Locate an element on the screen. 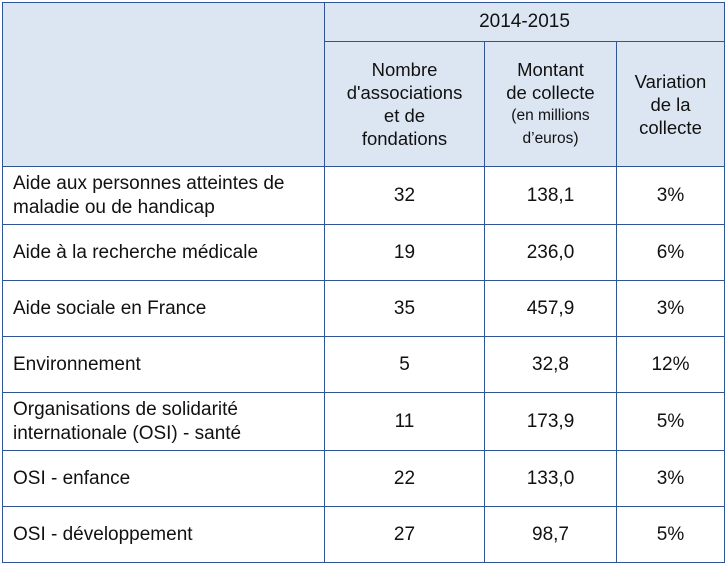 The height and width of the screenshot is (584, 728). cell-montant: 173,9 is located at coordinates (550, 421).